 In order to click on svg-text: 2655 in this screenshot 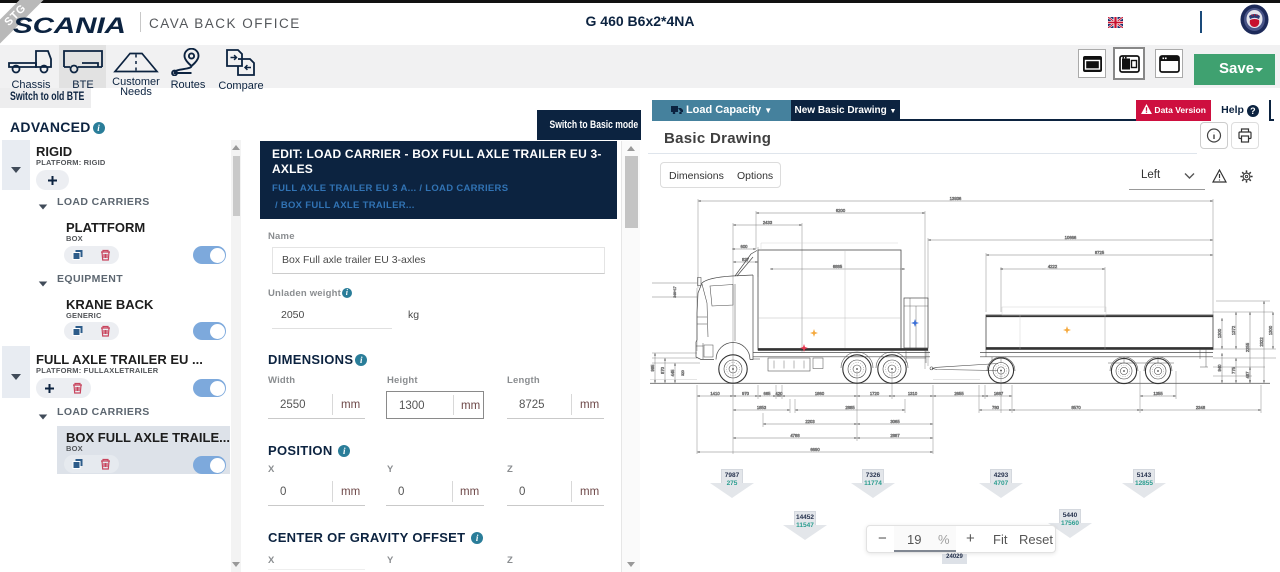, I will do `click(959, 393)`.